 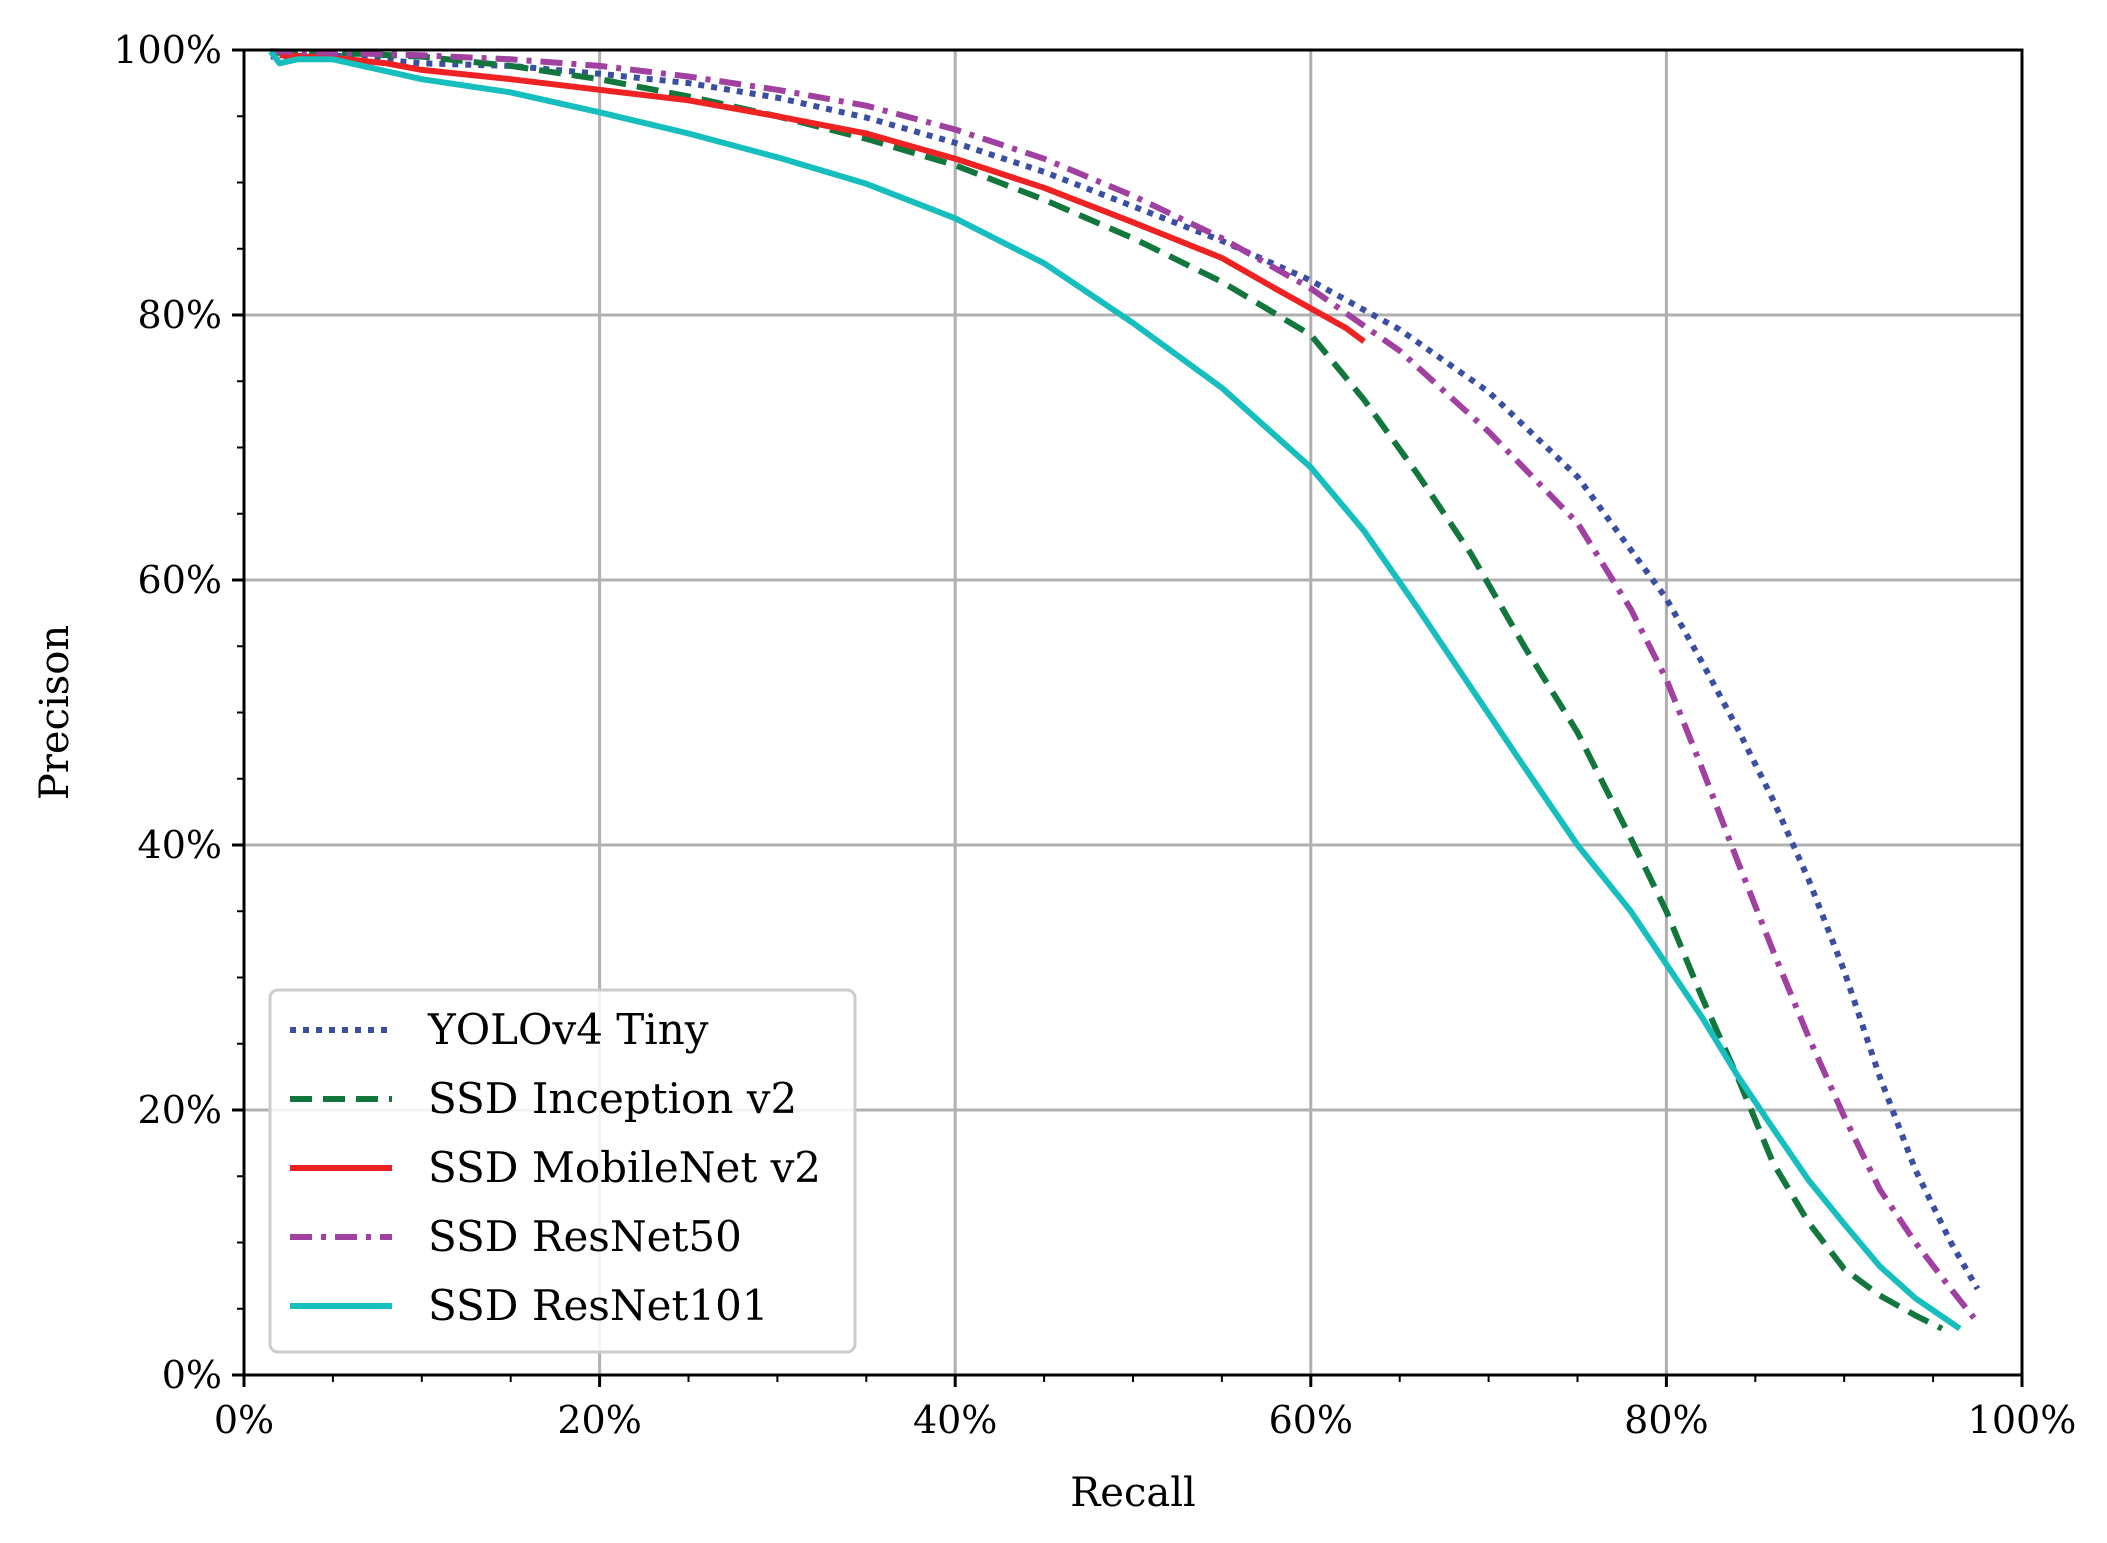 I want to click on legend-label: SSD ResNet50, so click(x=585, y=1236).